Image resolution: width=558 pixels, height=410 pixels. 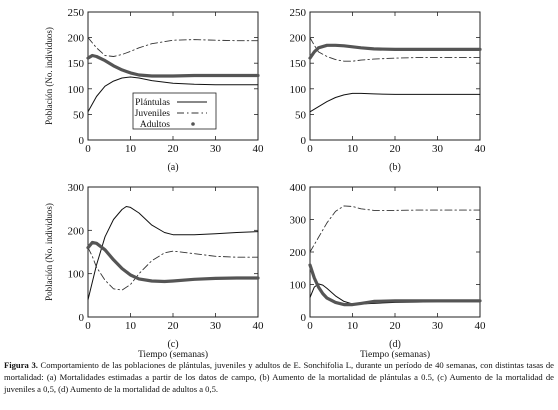 I want to click on panel-label: (c), so click(x=172, y=344).